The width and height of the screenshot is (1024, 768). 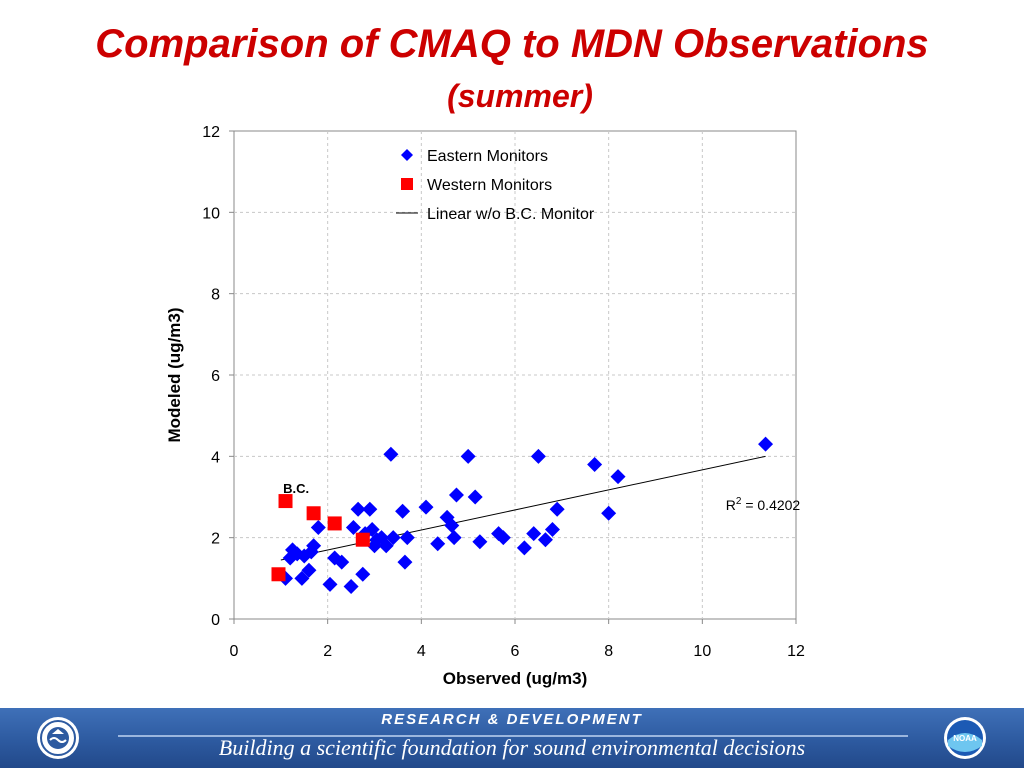 I want to click on y-tick-label: 0, so click(x=215, y=620).